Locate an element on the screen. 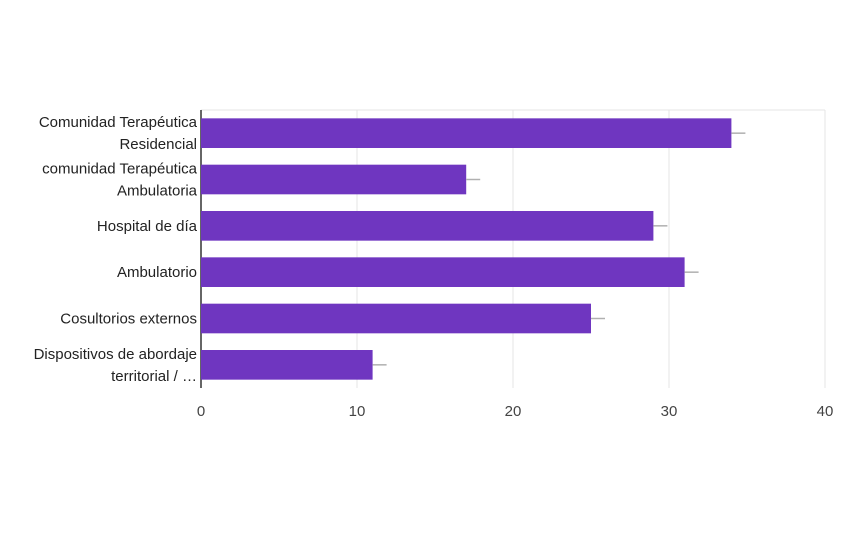 This screenshot has height=560, width=850. x-tick-label: 10 is located at coordinates (357, 411).